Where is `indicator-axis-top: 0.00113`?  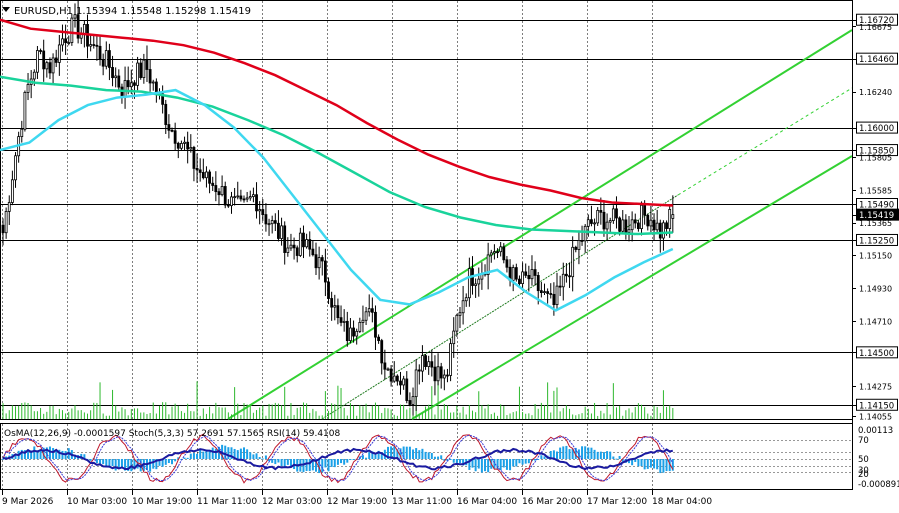 indicator-axis-top: 0.00113 is located at coordinates (875, 431).